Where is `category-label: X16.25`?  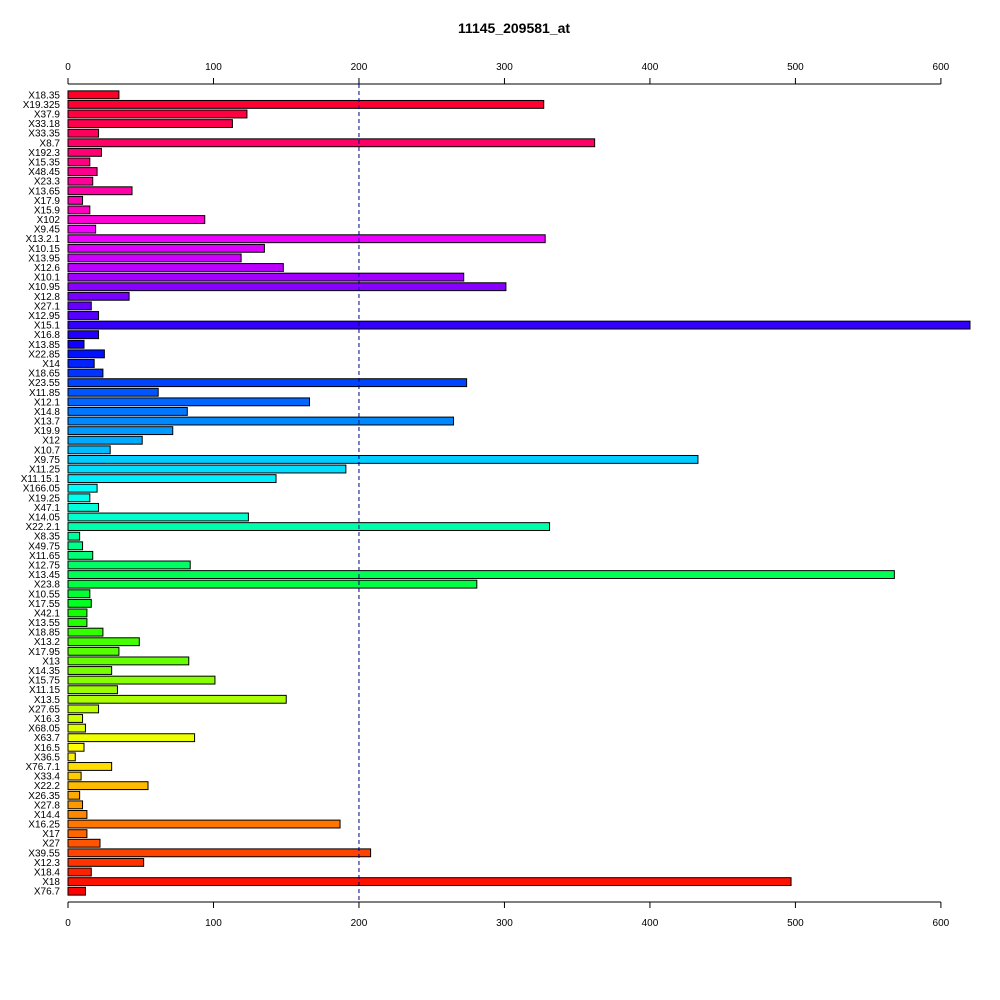
category-label: X16.25 is located at coordinates (44, 825).